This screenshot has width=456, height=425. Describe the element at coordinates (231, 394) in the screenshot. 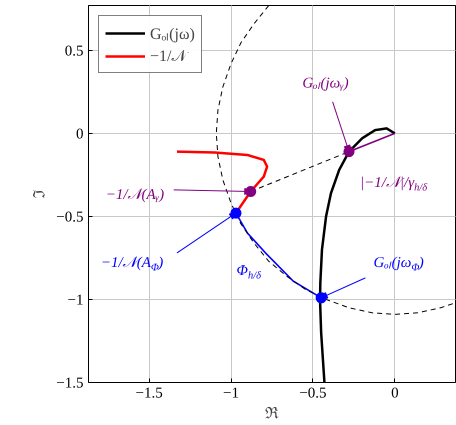

I see `x-tick-label: −1` at that location.